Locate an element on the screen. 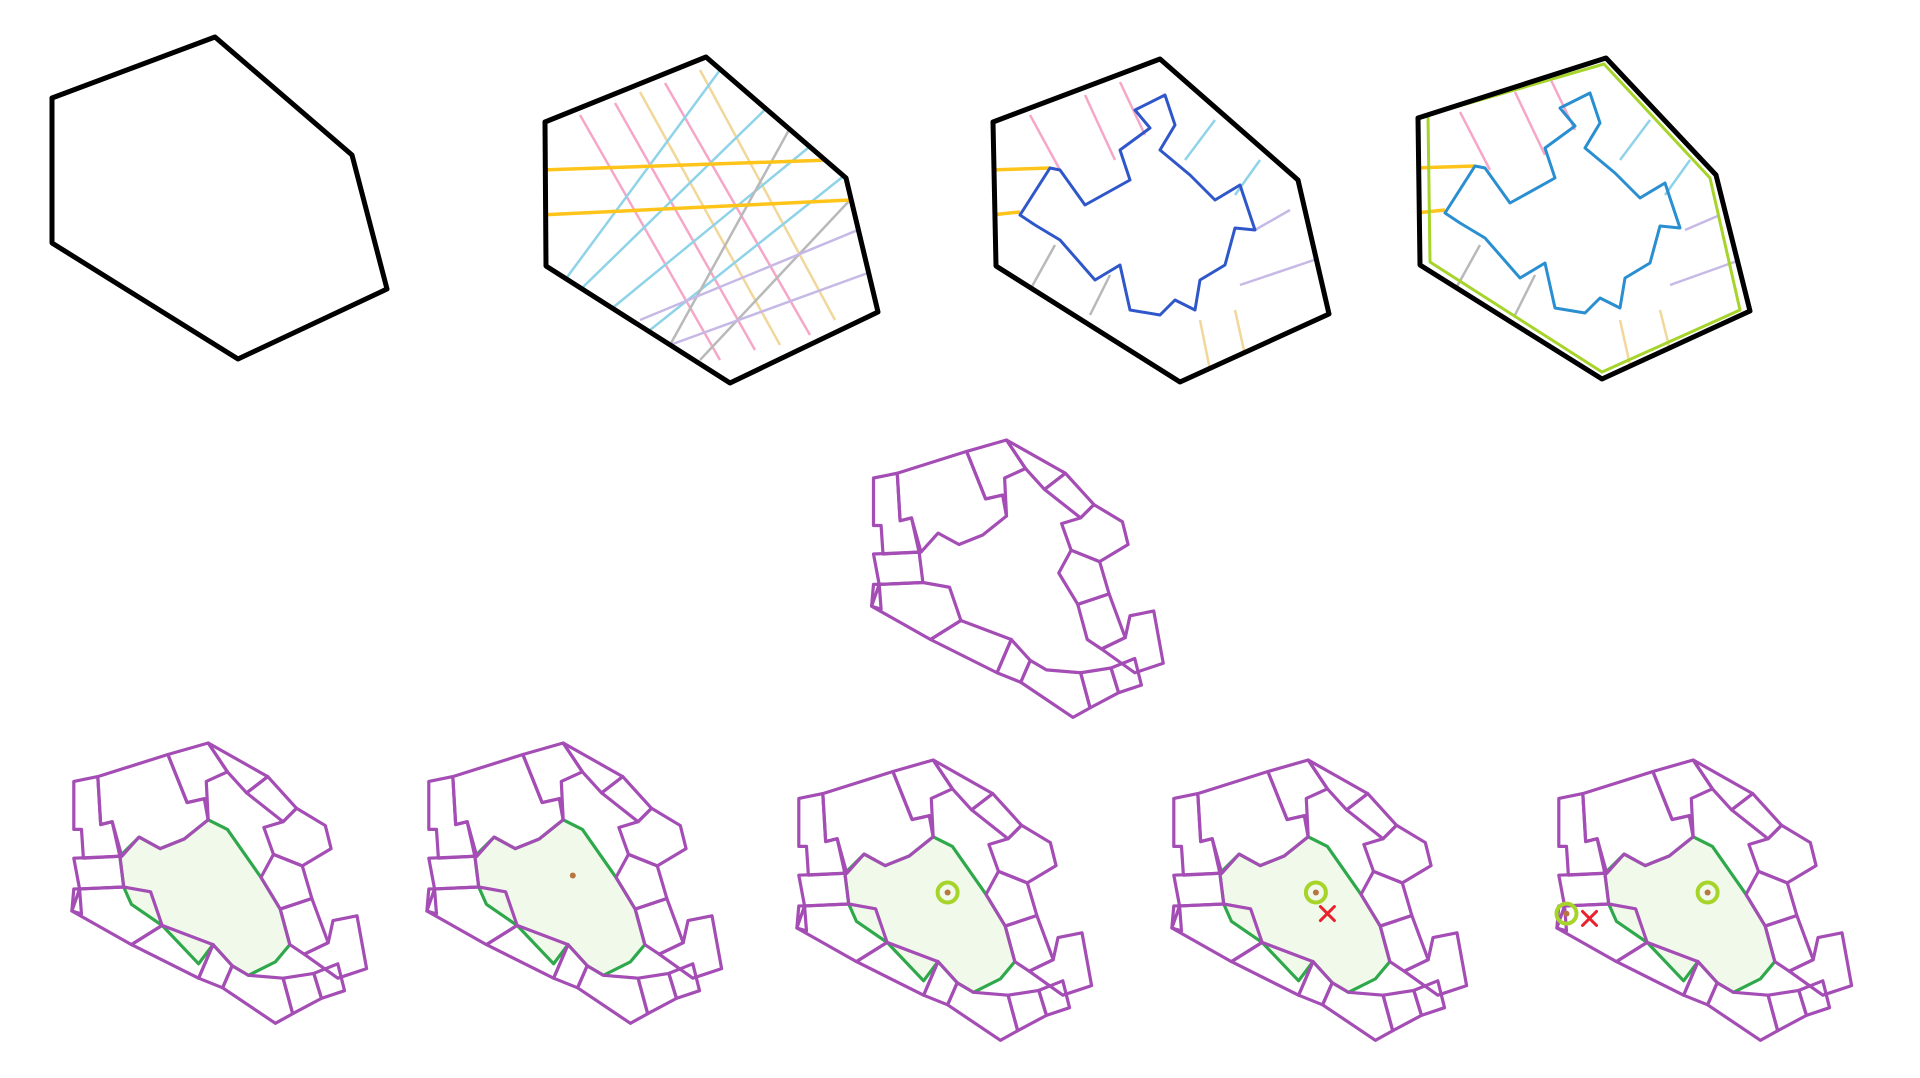 The height and width of the screenshot is (1078, 1920). step-1-outline is located at coordinates (219, 198).